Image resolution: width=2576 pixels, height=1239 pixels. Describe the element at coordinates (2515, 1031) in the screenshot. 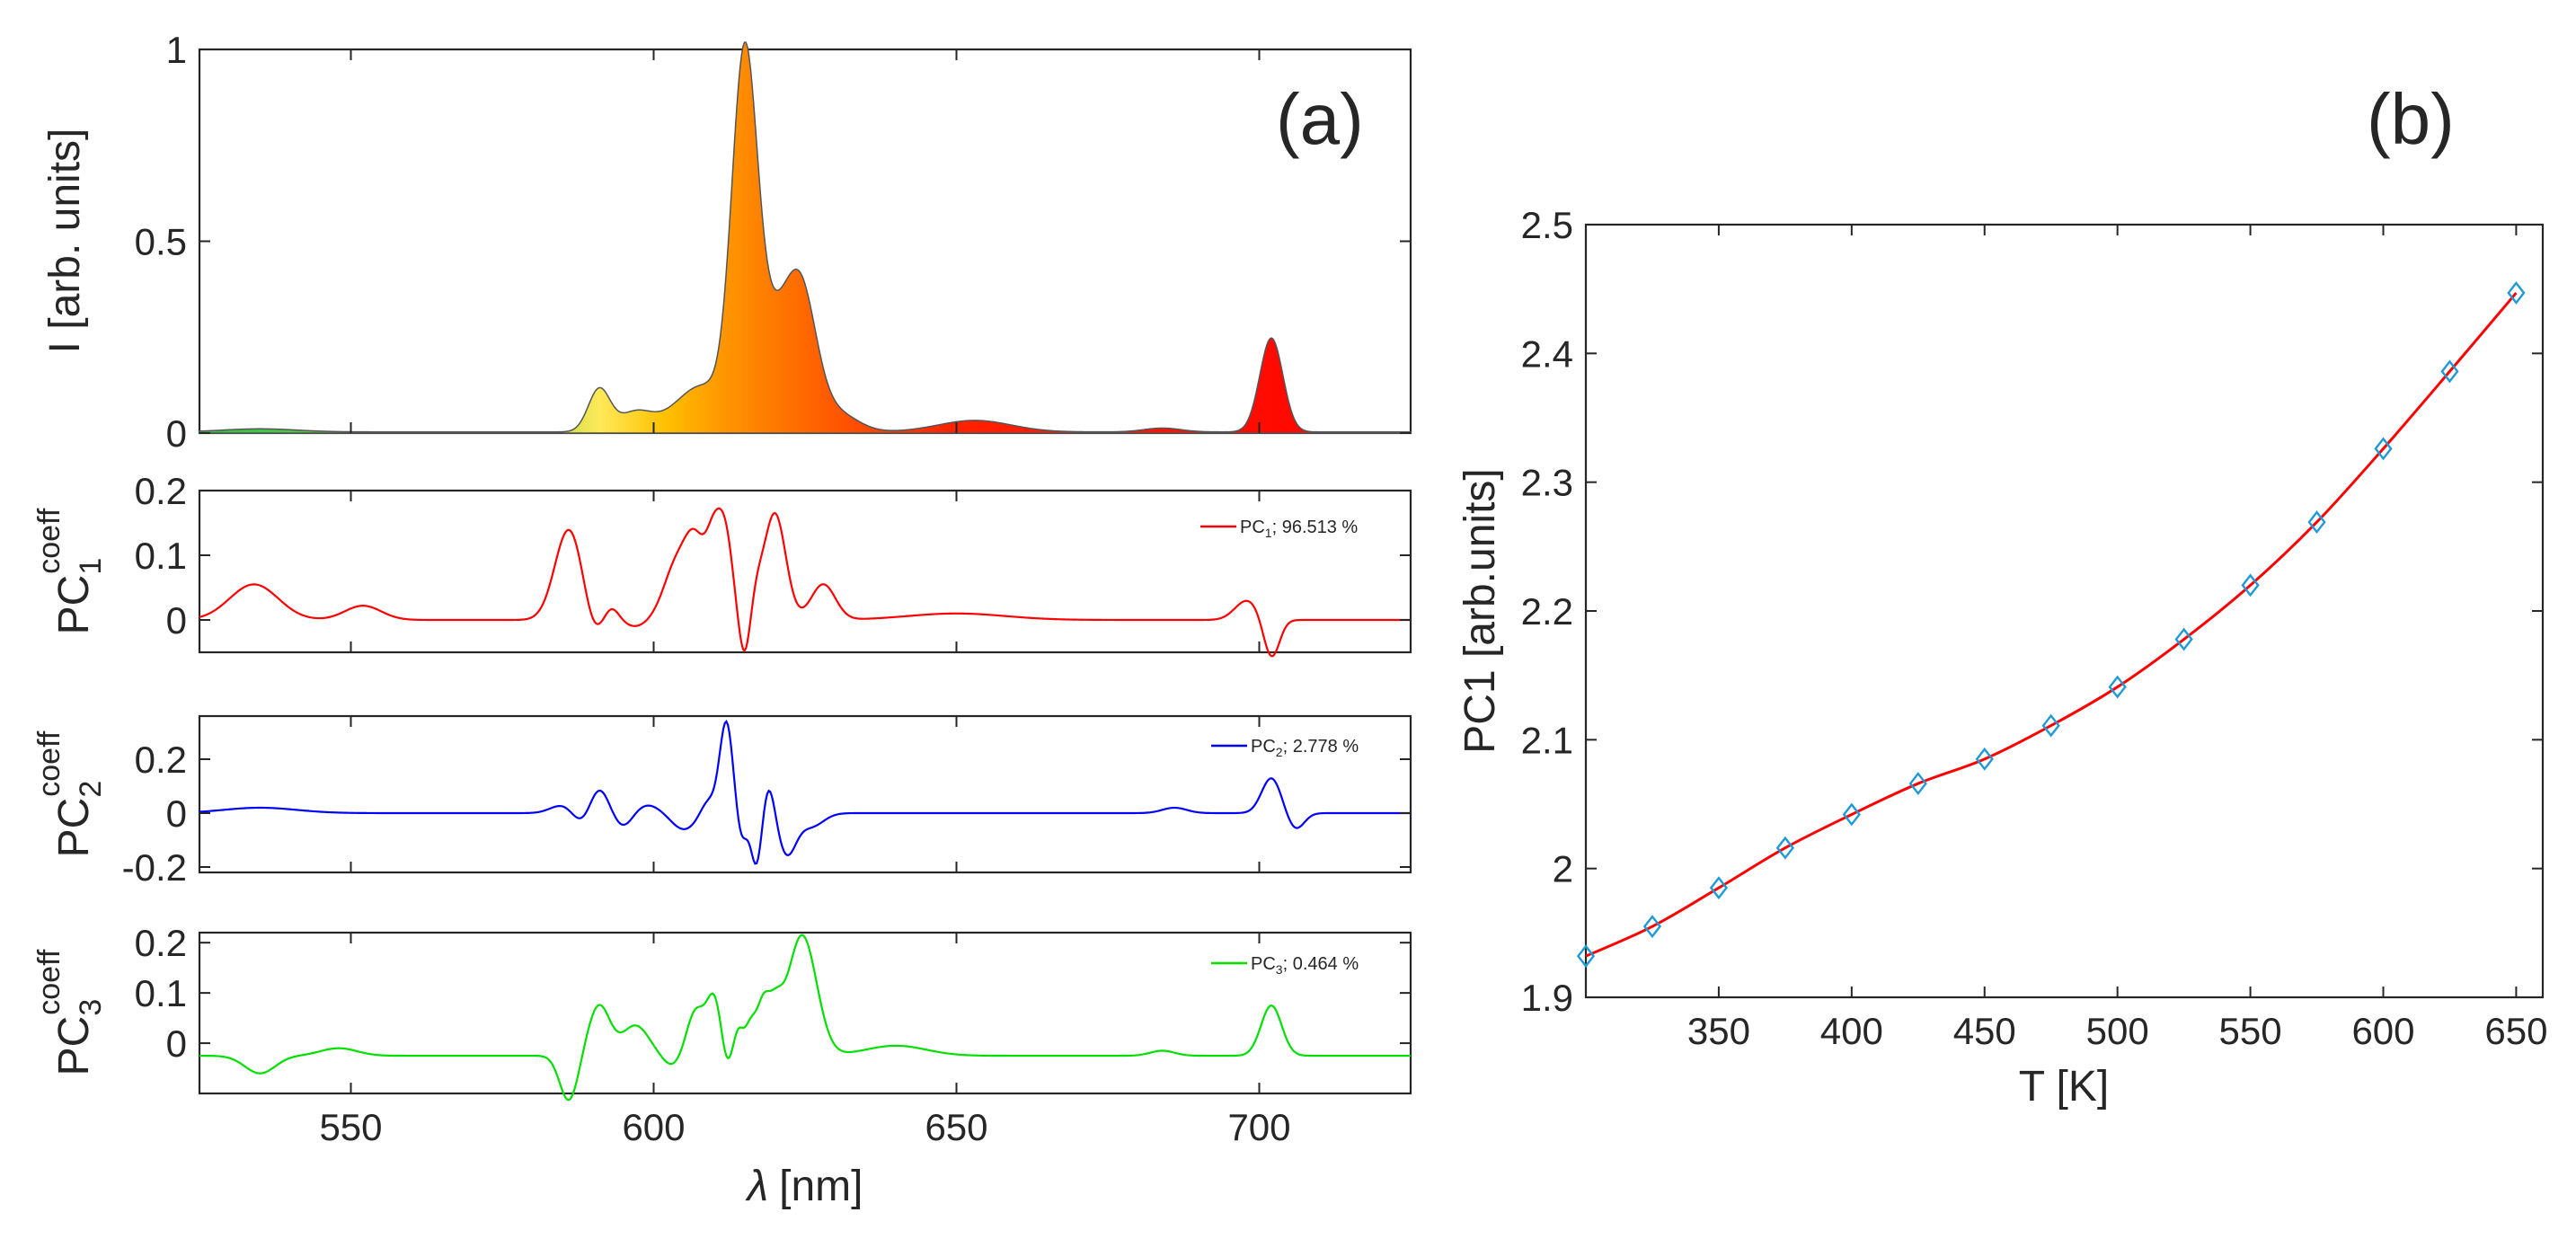

I see `pcT-xtick-label: 650` at that location.